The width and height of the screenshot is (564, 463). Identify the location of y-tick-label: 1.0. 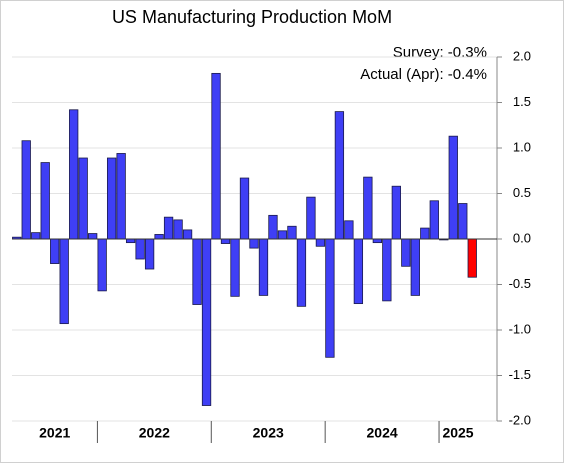
(522, 146).